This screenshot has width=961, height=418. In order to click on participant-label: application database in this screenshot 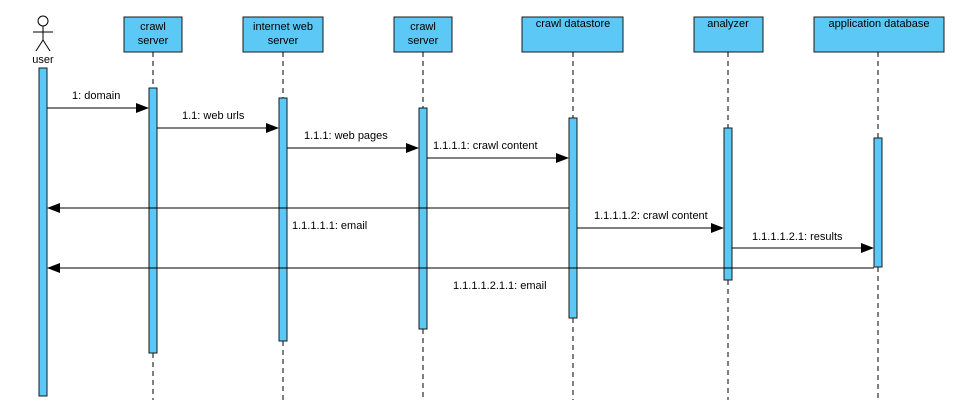, I will do `click(879, 24)`.